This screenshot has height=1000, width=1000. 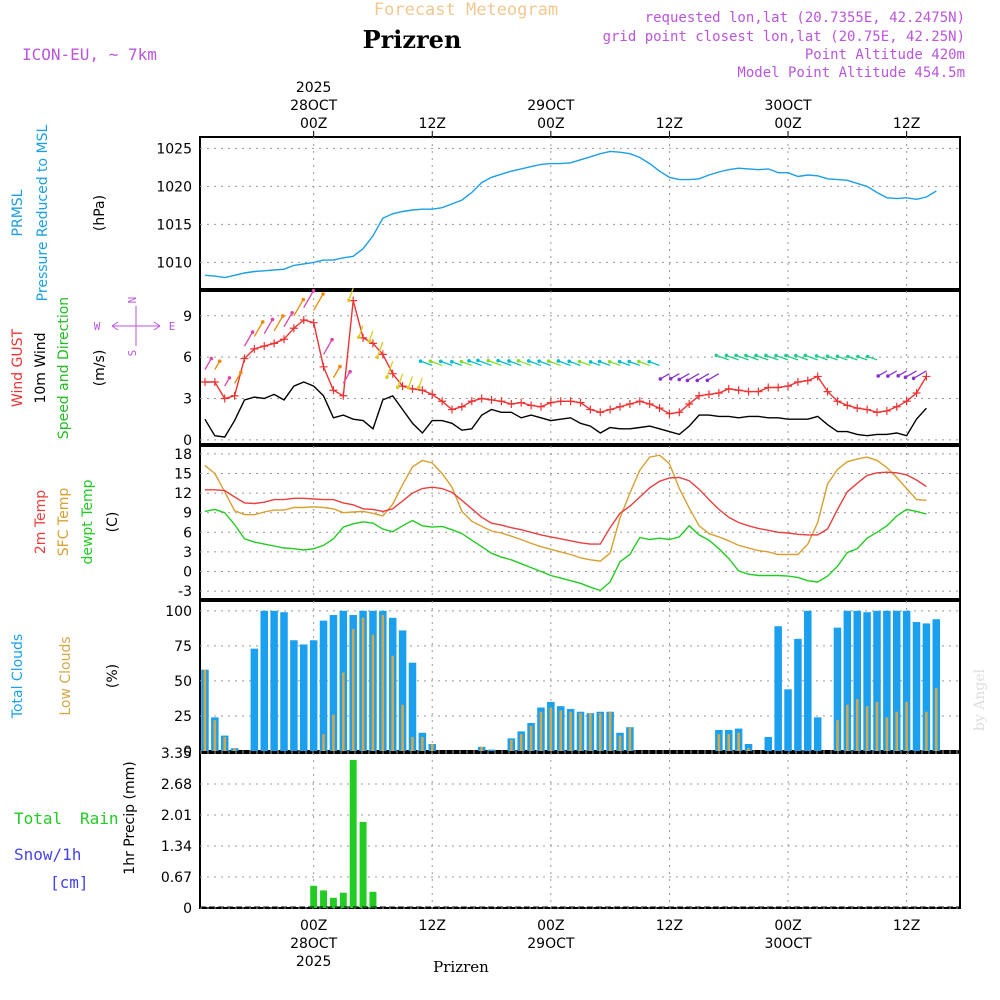 What do you see at coordinates (88, 521) in the screenshot?
I see `label-dewpt-temp: dewpt Temp` at bounding box center [88, 521].